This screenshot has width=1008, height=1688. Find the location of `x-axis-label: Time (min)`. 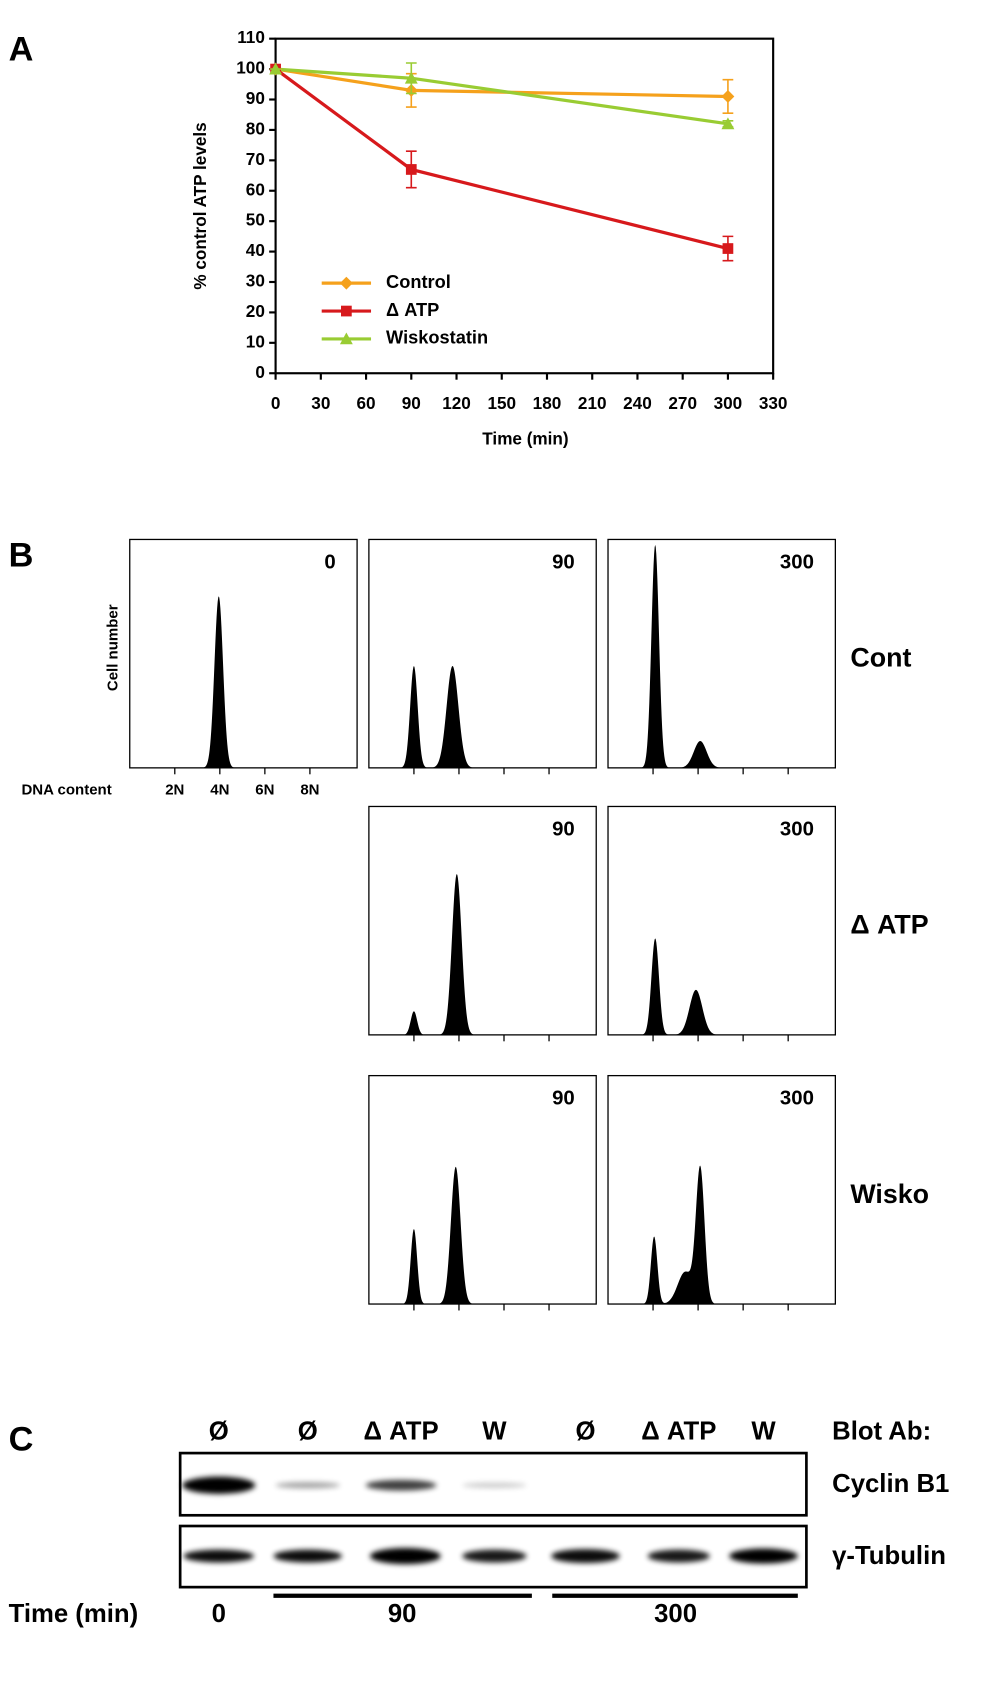

x-axis-label: Time (min) is located at coordinates (525, 438).